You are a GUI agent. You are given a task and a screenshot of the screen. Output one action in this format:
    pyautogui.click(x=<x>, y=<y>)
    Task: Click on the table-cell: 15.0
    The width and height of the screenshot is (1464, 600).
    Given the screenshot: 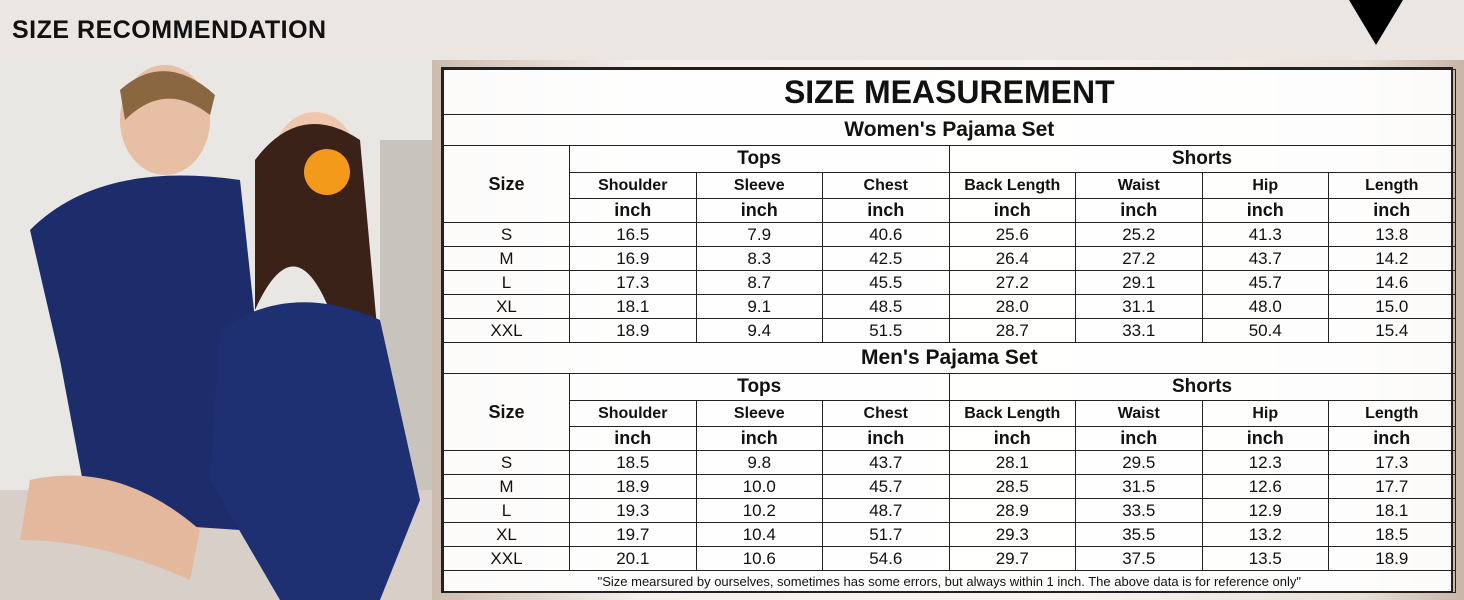 What is the action you would take?
    pyautogui.click(x=1392, y=306)
    